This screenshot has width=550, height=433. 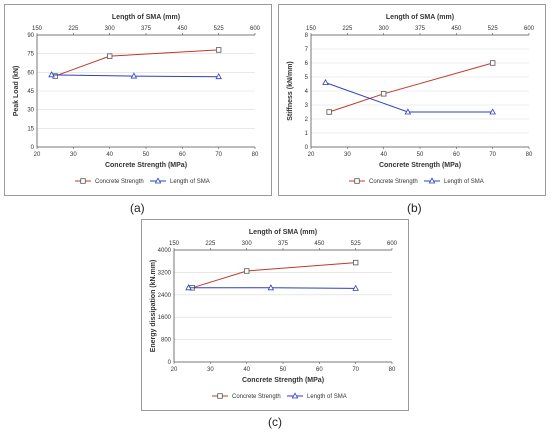 I want to click on caption-a: (a), so click(x=137, y=208).